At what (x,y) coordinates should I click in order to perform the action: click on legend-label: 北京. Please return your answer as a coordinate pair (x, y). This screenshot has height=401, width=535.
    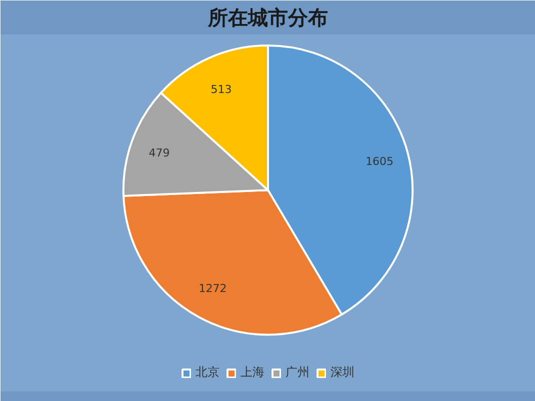
    Looking at the image, I should click on (208, 372).